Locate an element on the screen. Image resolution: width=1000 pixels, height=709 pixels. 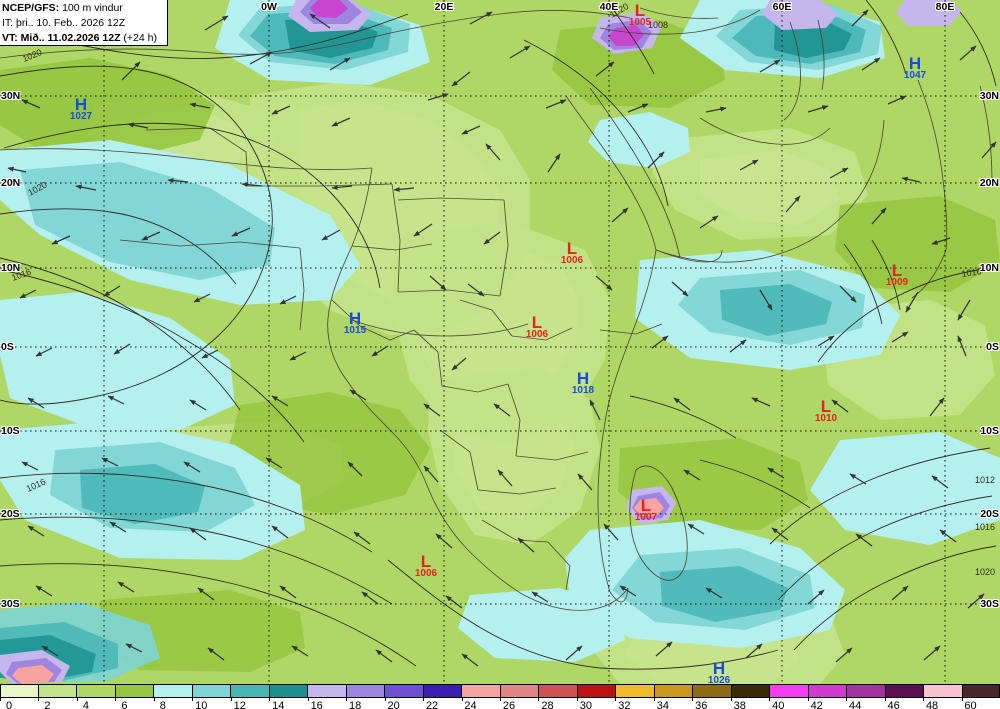
colorbar-tick-label: 2 is located at coordinates (47, 704).